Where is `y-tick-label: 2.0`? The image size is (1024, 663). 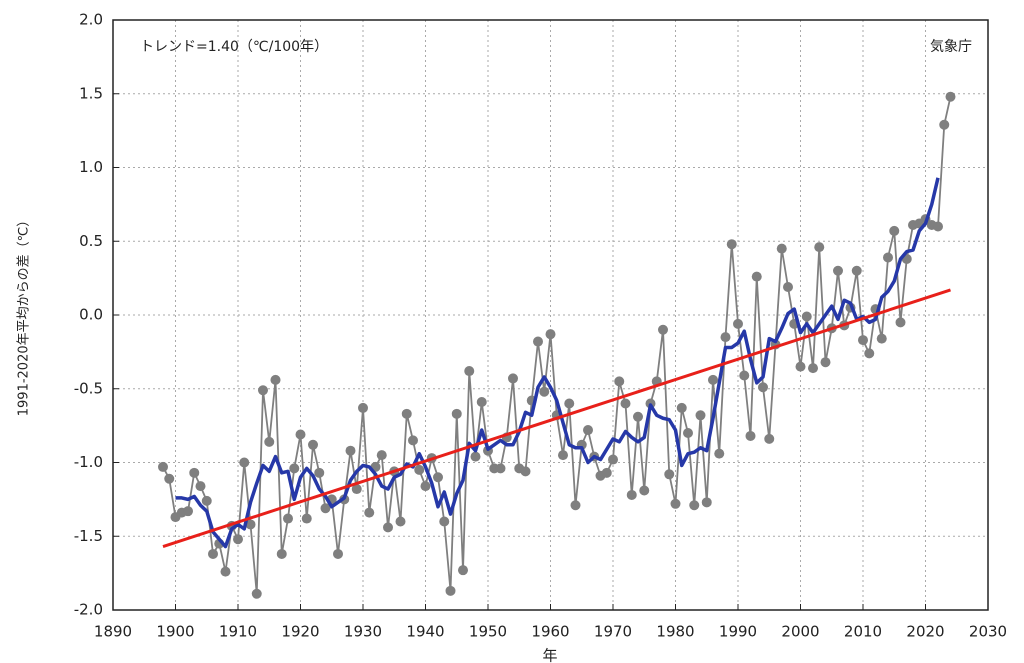
y-tick-label: 2.0 is located at coordinates (91, 20).